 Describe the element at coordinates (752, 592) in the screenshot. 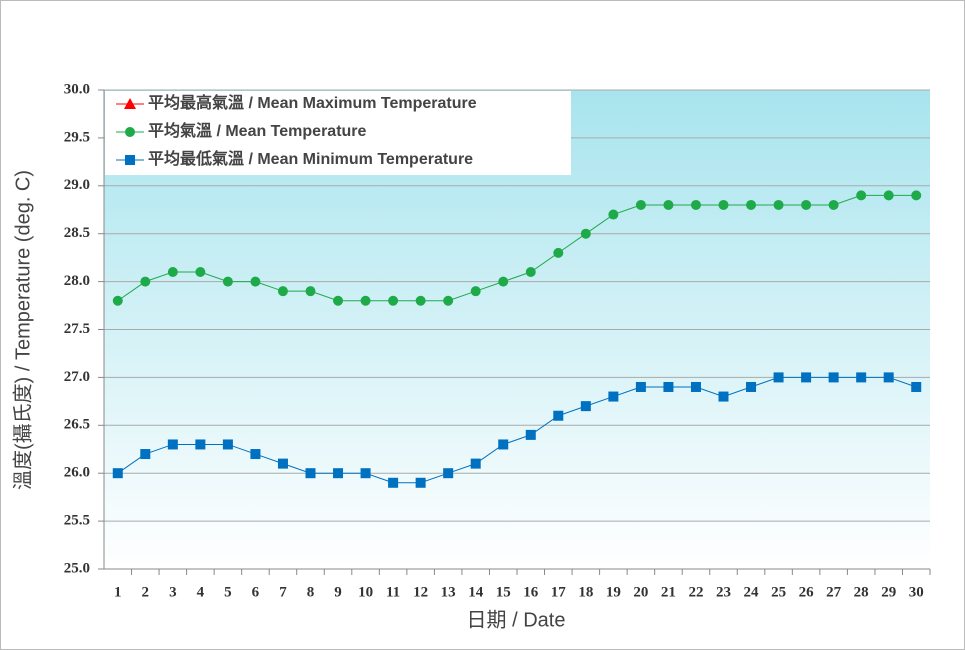

I see `x-tick-label: 24` at that location.